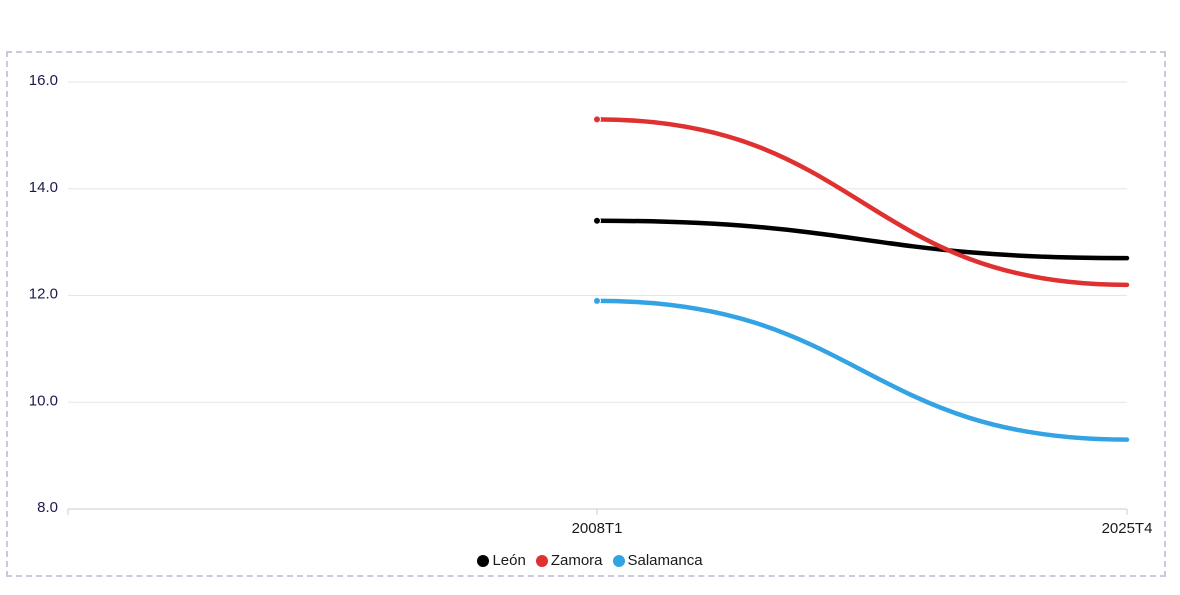 Image resolution: width=1180 pixels, height=595 pixels. What do you see at coordinates (597, 528) in the screenshot?
I see `x-tick-label: 2008T1` at bounding box center [597, 528].